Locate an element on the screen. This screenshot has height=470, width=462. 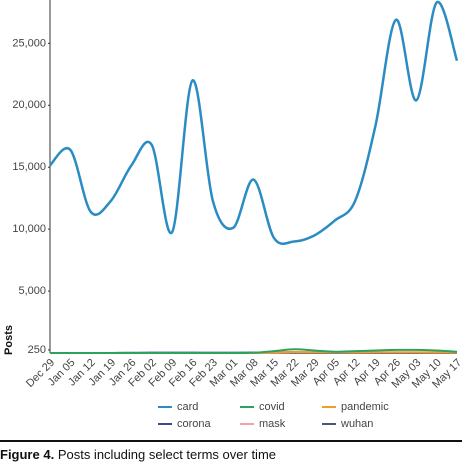
legend-label: pandemic is located at coordinates (365, 407).